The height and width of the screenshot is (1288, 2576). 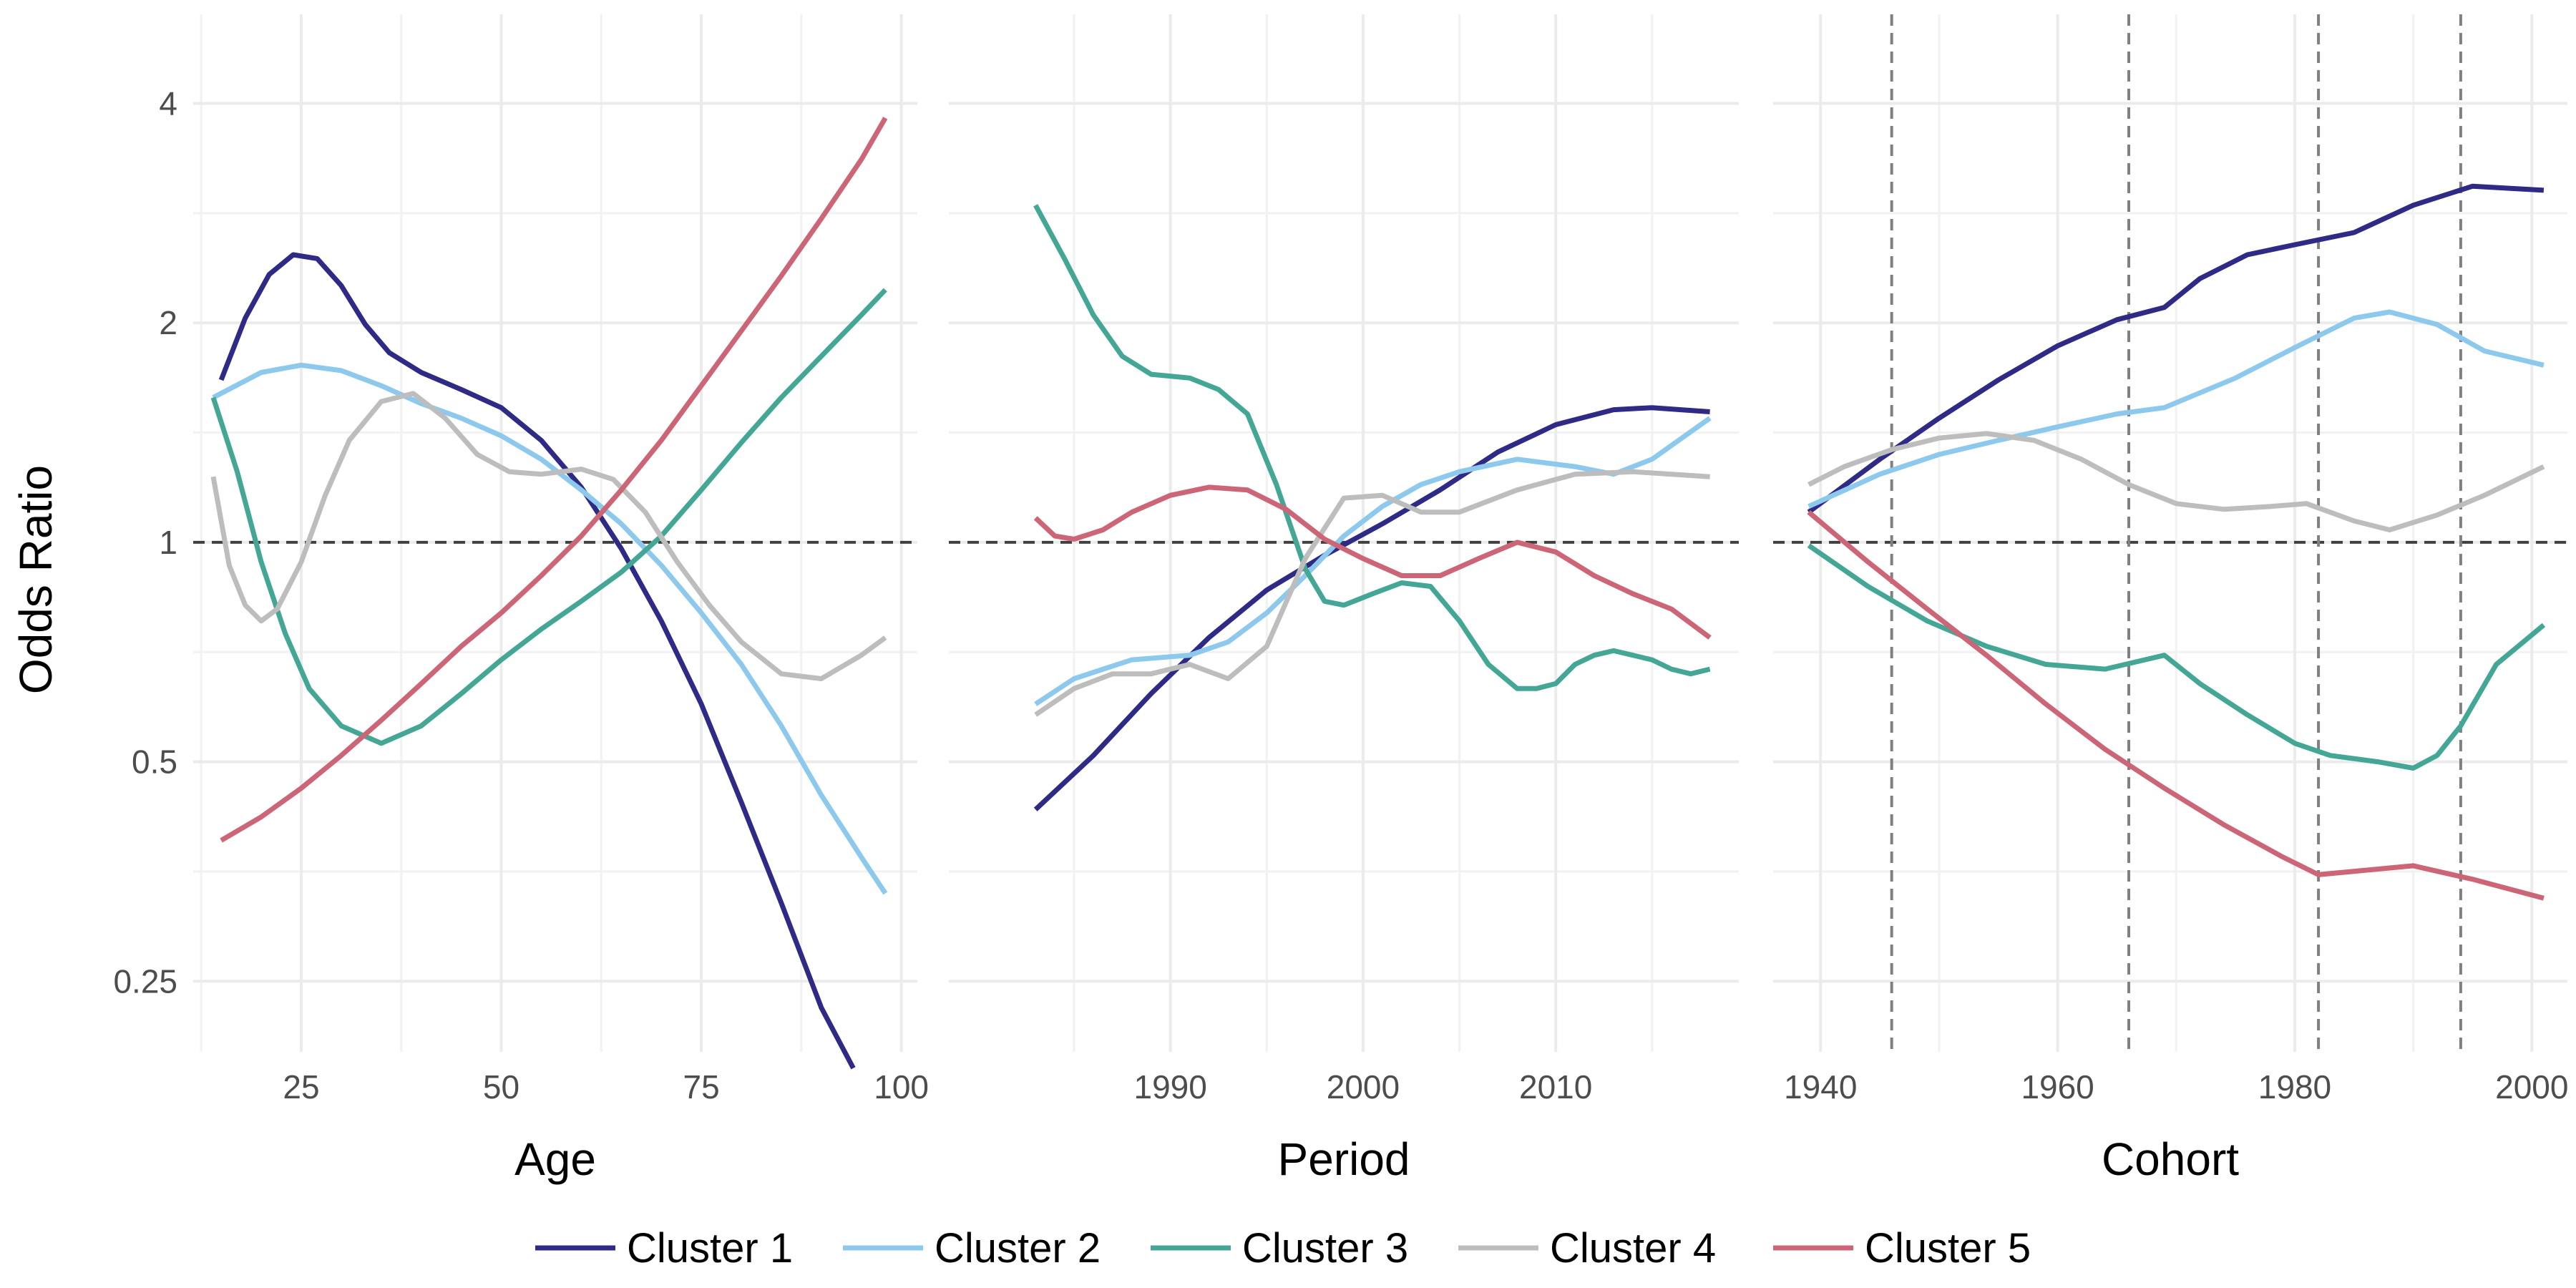 I want to click on x-axis-title-age: Age, so click(x=555, y=1159).